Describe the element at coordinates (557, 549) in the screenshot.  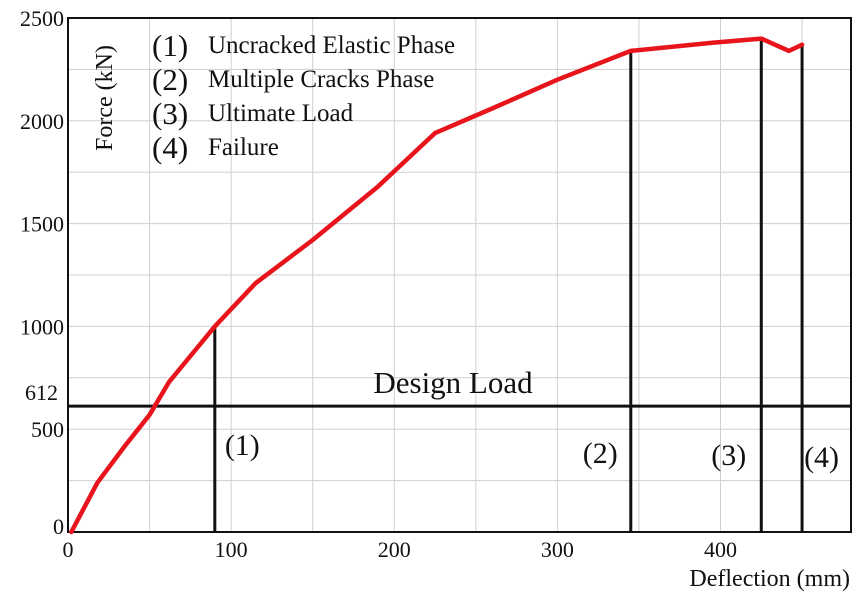
I see `x-tick-label: 300` at that location.